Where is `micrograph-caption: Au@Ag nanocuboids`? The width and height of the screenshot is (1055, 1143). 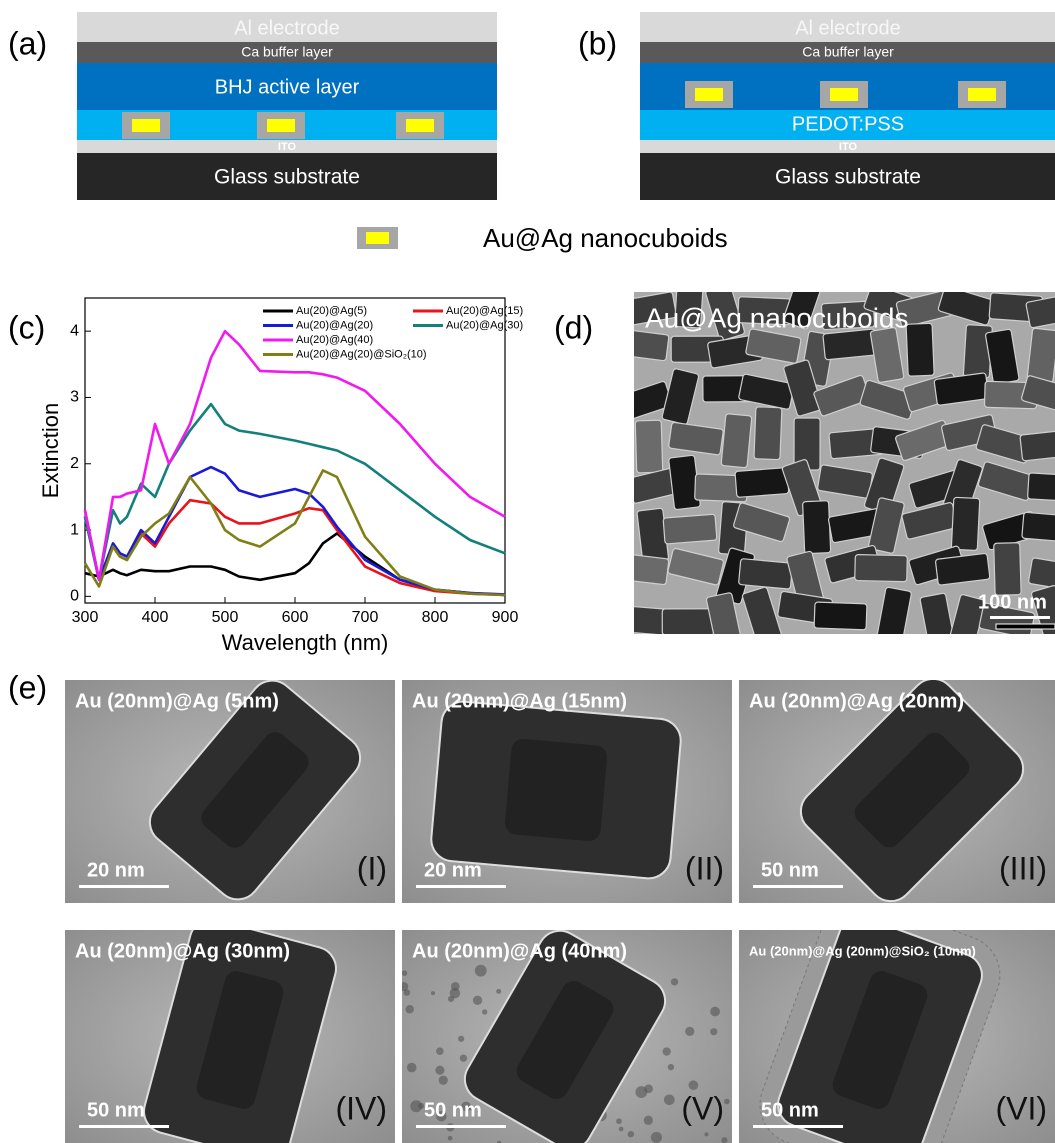
micrograph-caption: Au@Ag nanocuboids is located at coordinates (777, 317).